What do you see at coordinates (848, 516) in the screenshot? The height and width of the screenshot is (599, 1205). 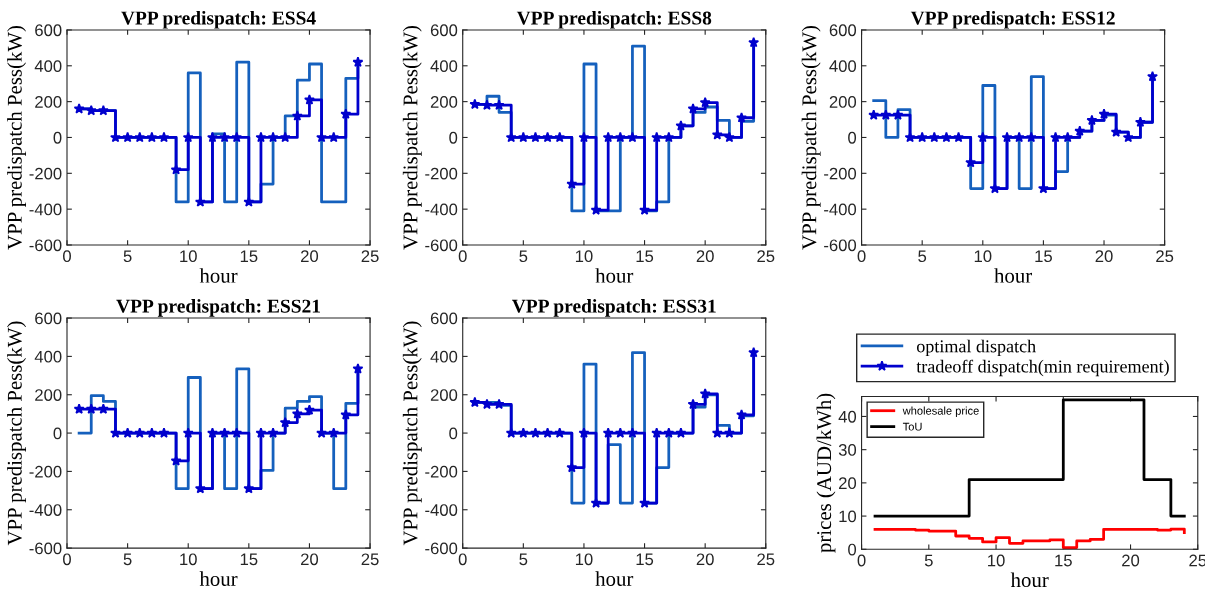 I see `y-tick-label: 10` at bounding box center [848, 516].